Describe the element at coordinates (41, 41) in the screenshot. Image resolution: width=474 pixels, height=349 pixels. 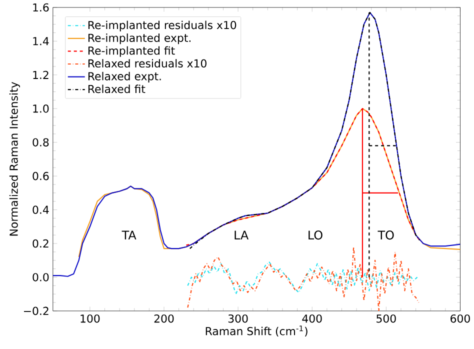
I see `y-tick-label: 1.4` at that location.